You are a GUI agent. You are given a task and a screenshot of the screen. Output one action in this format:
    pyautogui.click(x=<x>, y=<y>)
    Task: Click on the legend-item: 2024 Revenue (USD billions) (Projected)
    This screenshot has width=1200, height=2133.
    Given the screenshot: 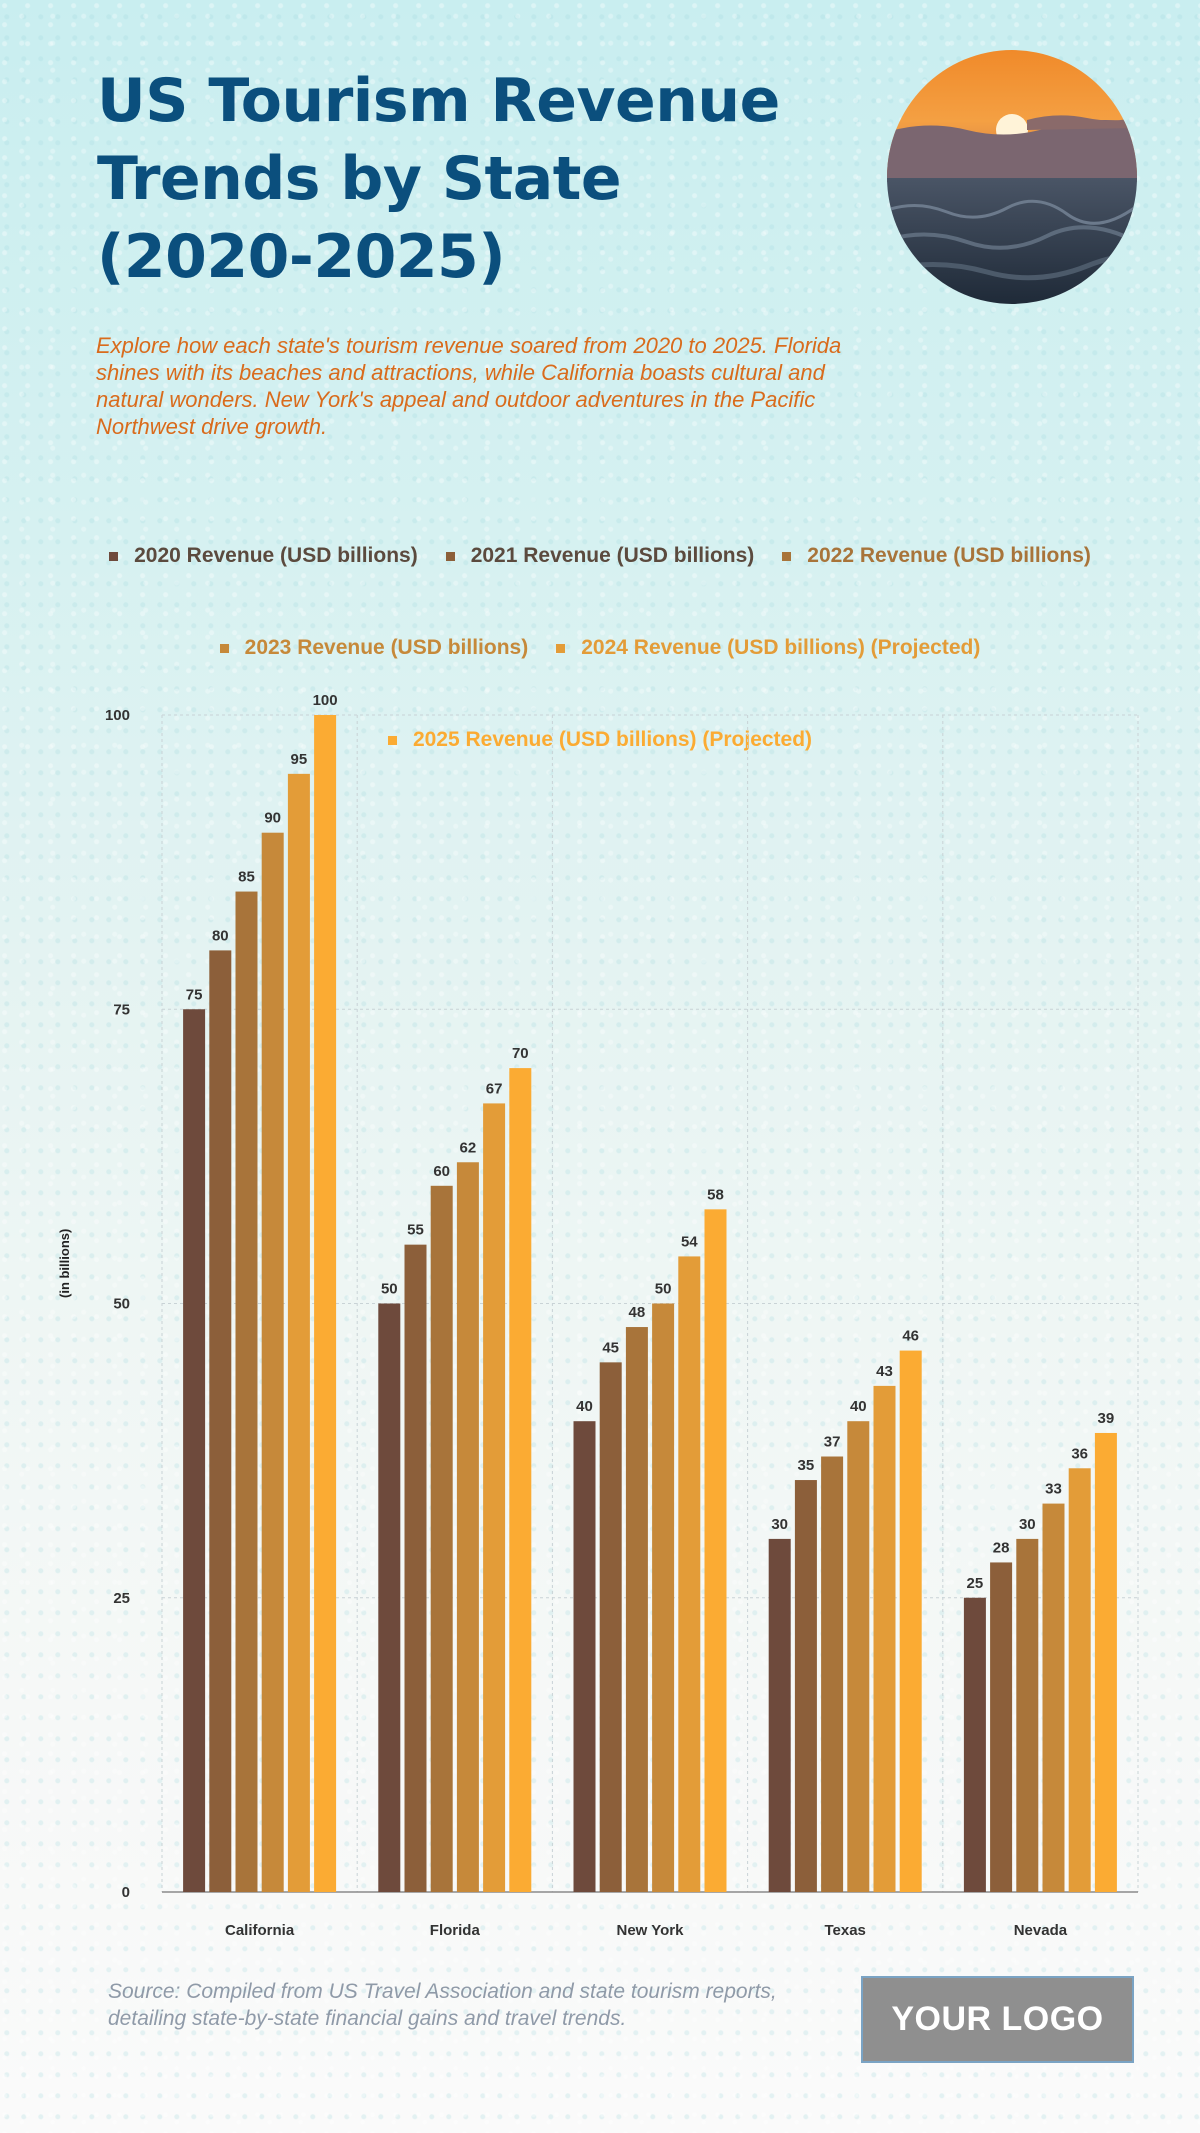 What is the action you would take?
    pyautogui.click(x=768, y=648)
    